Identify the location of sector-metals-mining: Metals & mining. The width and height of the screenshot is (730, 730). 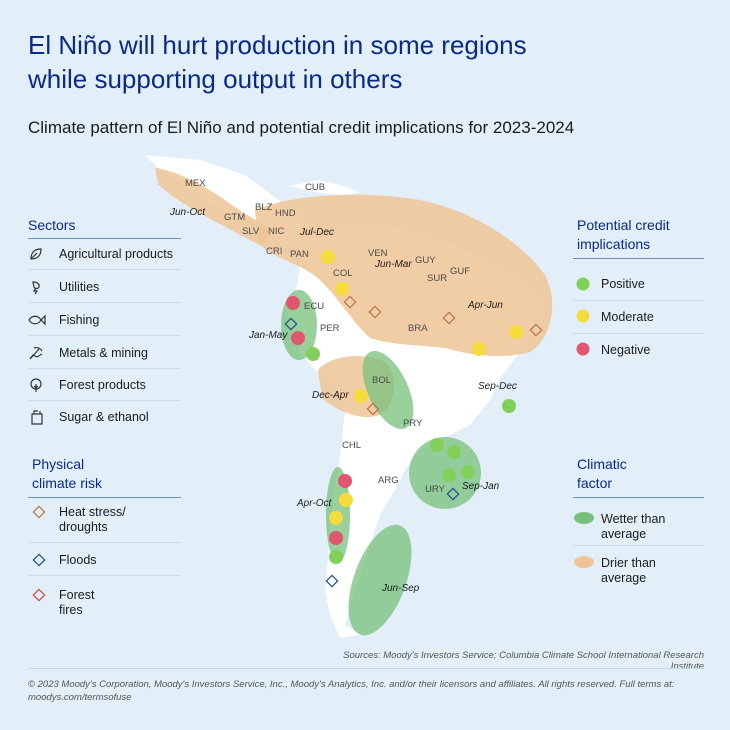
(103, 353).